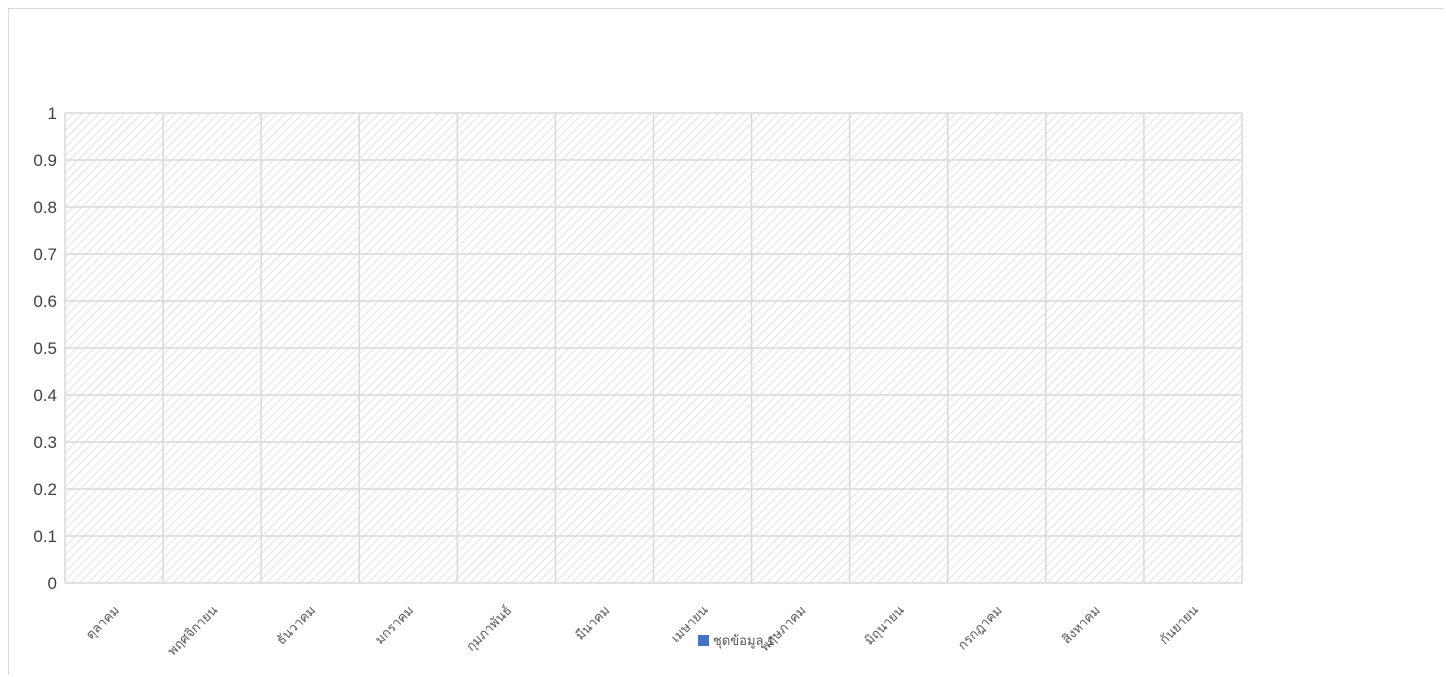  Describe the element at coordinates (45, 301) in the screenshot. I see `y-tick-label: 0.6` at that location.